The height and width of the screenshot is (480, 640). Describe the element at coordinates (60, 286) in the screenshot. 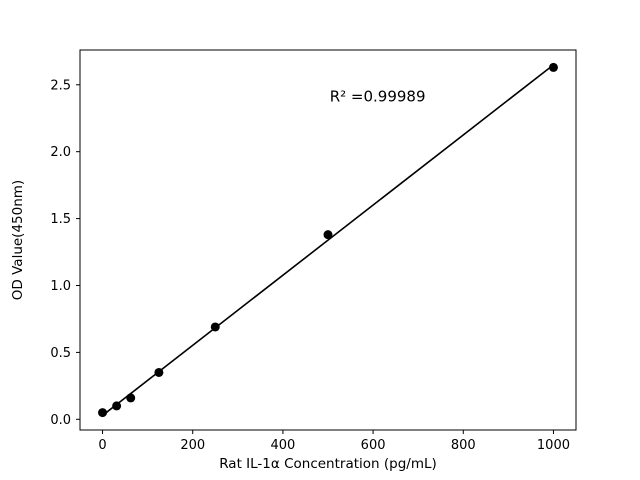

I see `y-tick-label: 1.0` at that location.